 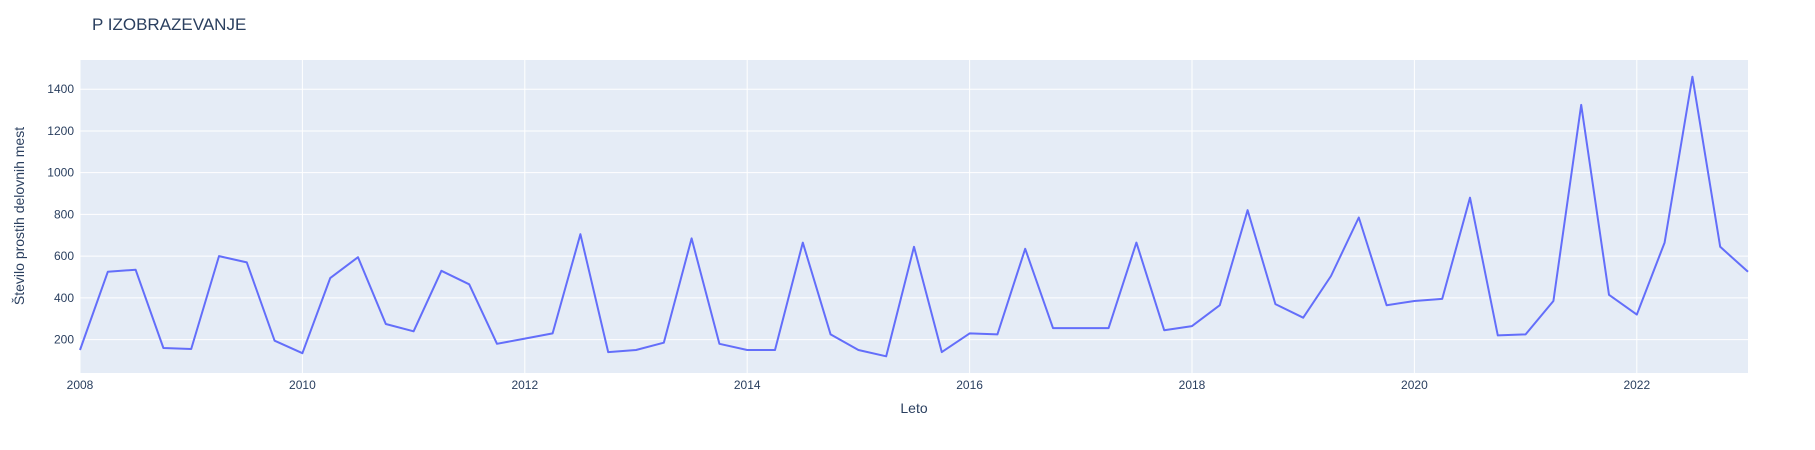 I want to click on x-tick-label: 2020, so click(x=1414, y=385).